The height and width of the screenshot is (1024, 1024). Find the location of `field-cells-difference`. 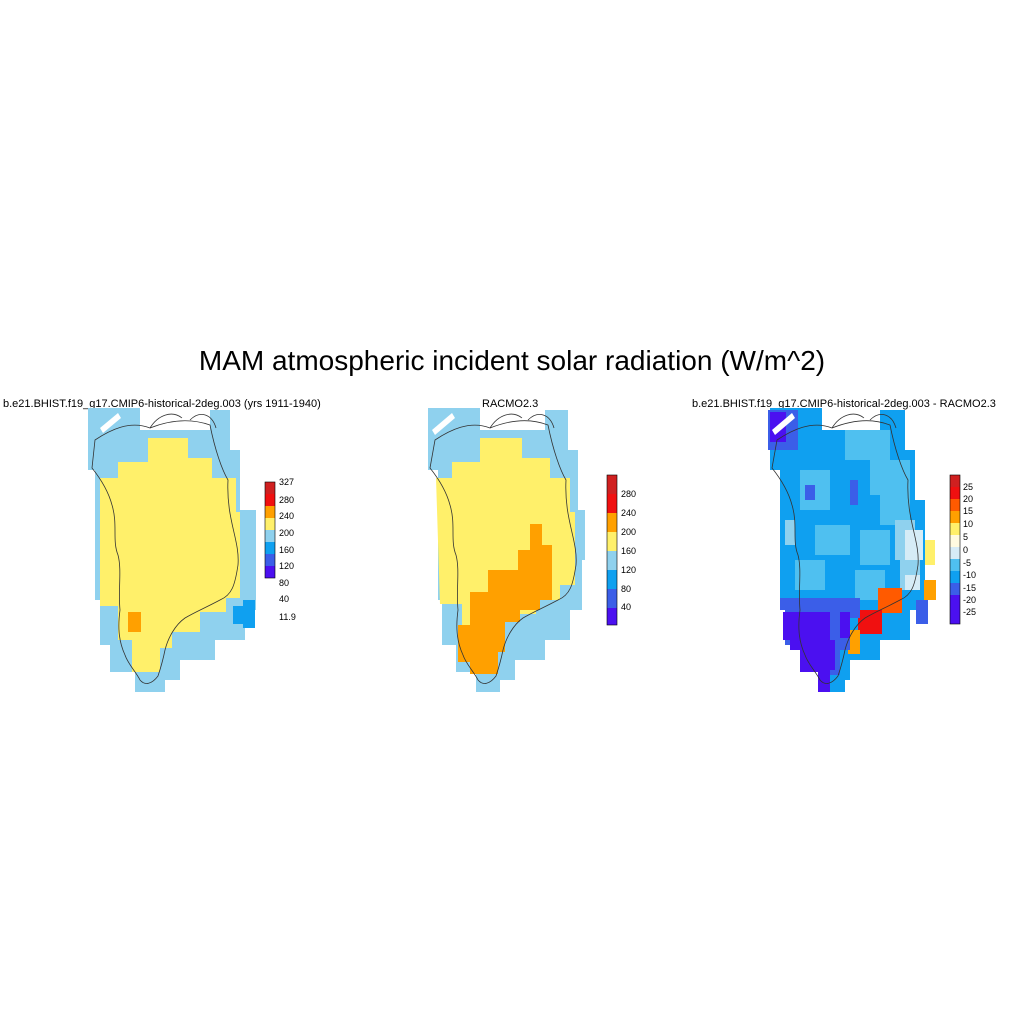

field-cells-difference is located at coordinates (852, 550).